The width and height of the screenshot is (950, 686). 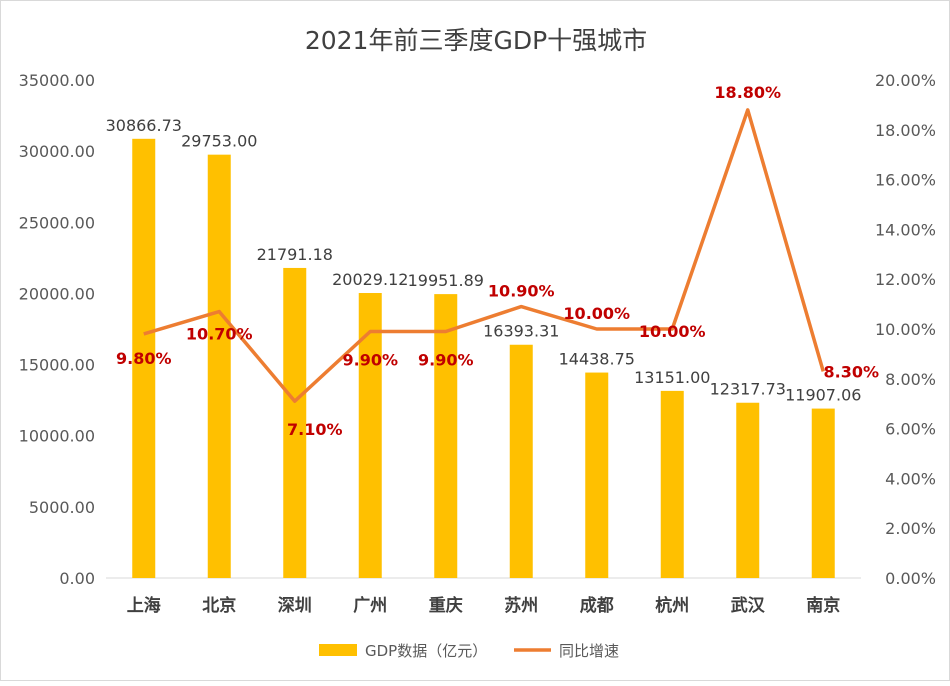 What do you see at coordinates (219, 366) in the screenshot?
I see `bar-北京` at bounding box center [219, 366].